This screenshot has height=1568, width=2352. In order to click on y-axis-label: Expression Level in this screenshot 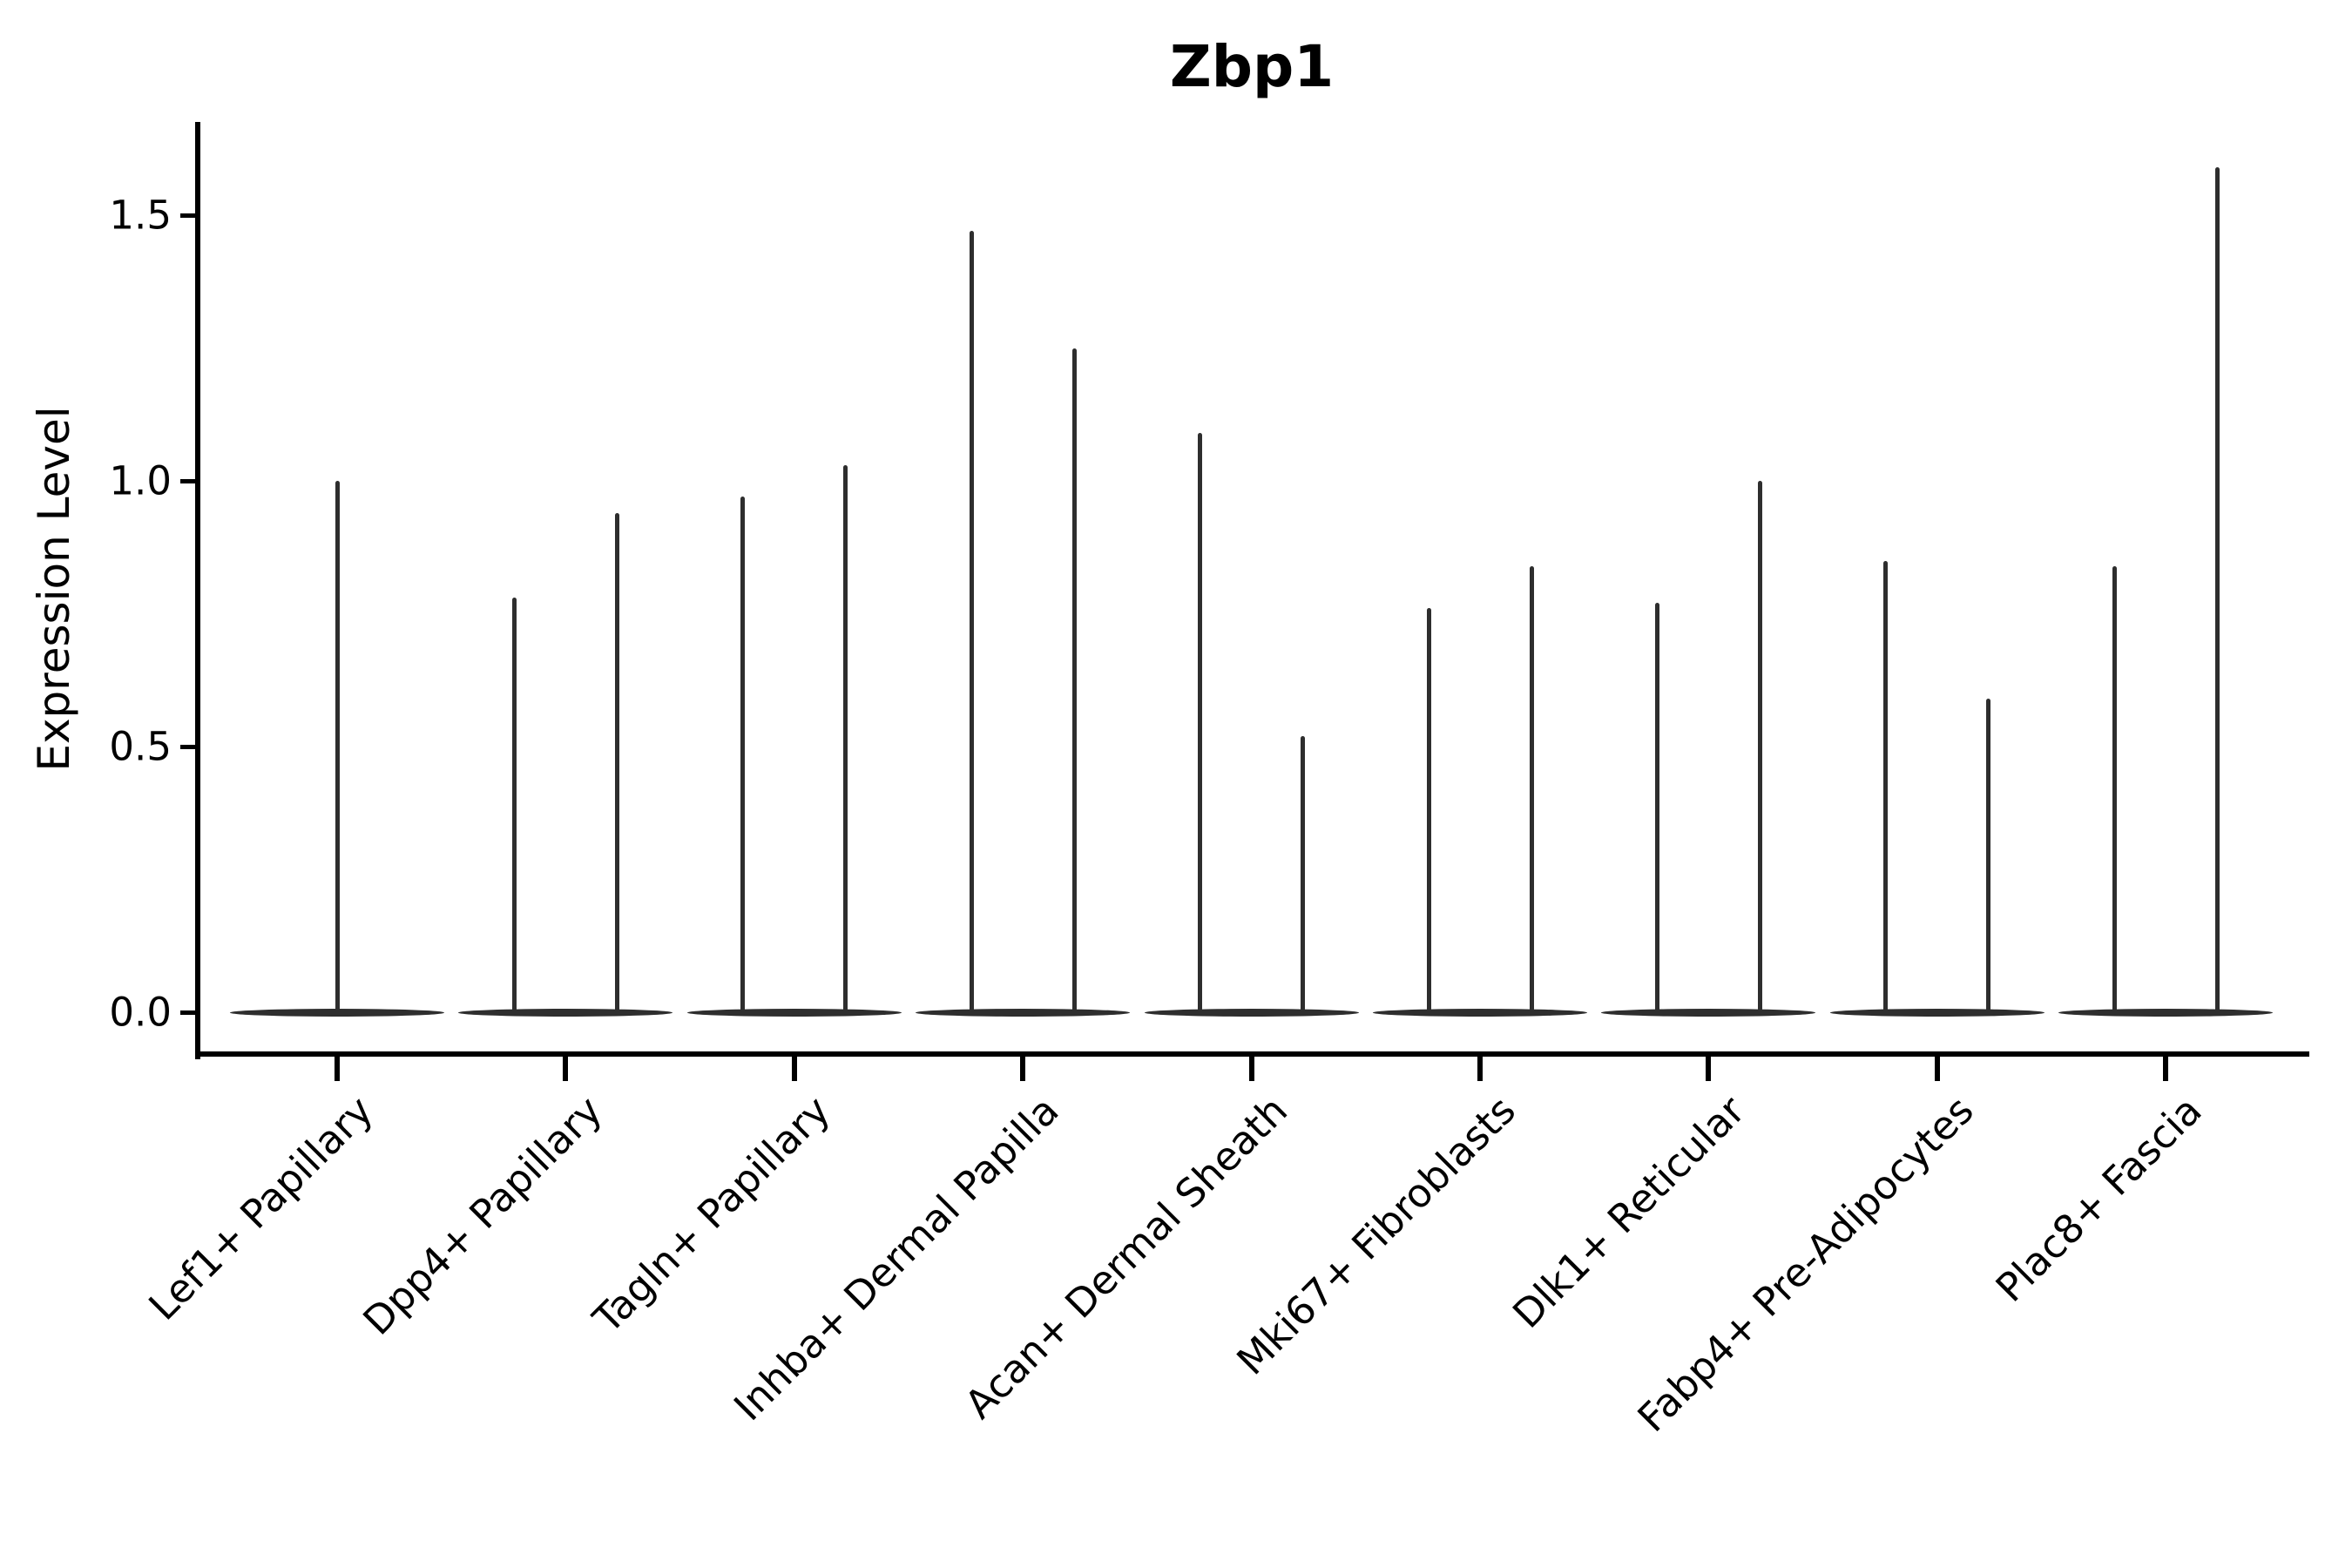, I will do `click(54, 589)`.